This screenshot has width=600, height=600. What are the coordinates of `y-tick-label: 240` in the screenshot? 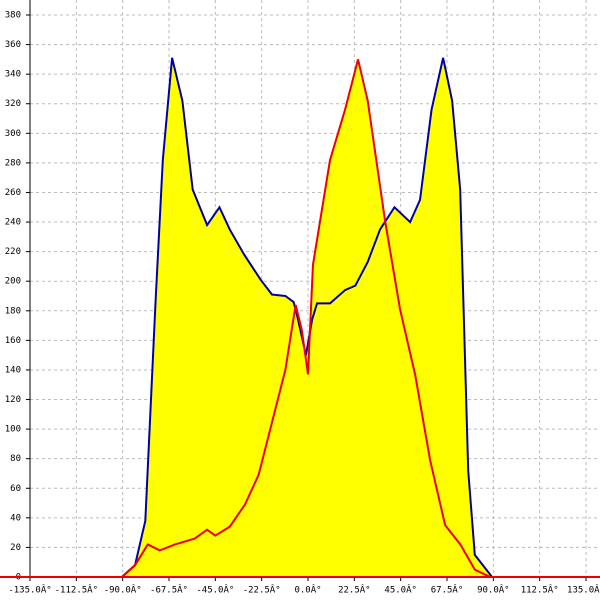 It's located at (13, 223).